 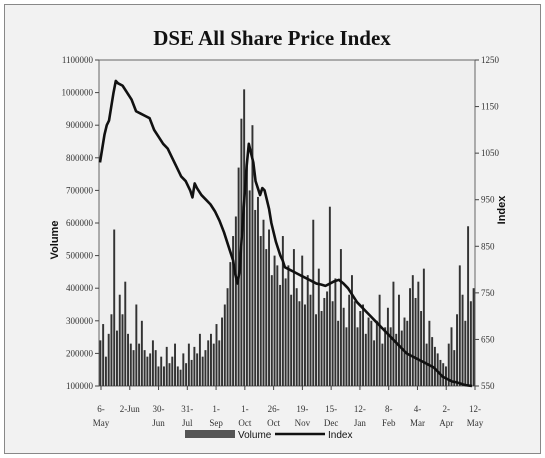 What do you see at coordinates (273, 423) in the screenshot?
I see `x-tick-label-bottom: Oct` at bounding box center [273, 423].